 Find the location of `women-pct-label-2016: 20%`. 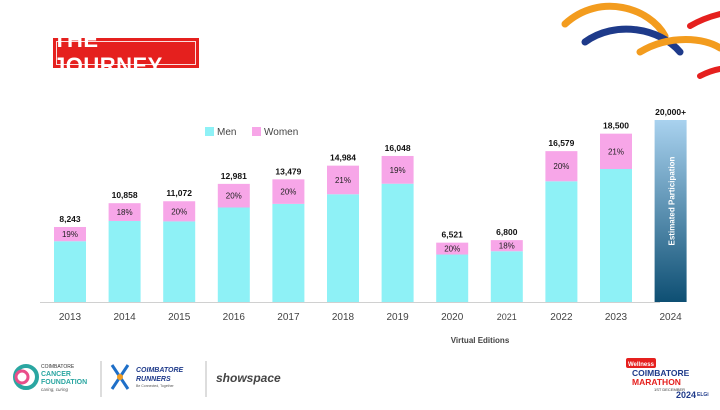

women-pct-label-2016: 20% is located at coordinates (234, 196).